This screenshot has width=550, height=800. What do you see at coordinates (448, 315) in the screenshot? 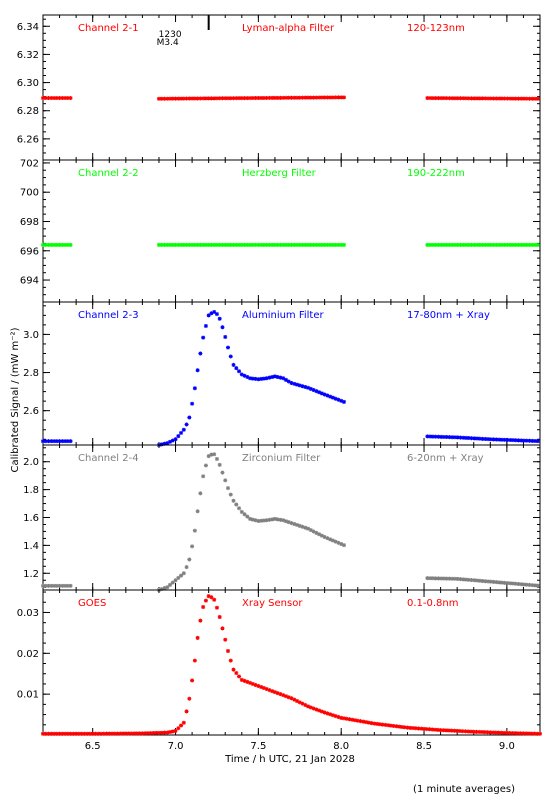
I see `band-label: 17-80nm + Xray` at bounding box center [448, 315].